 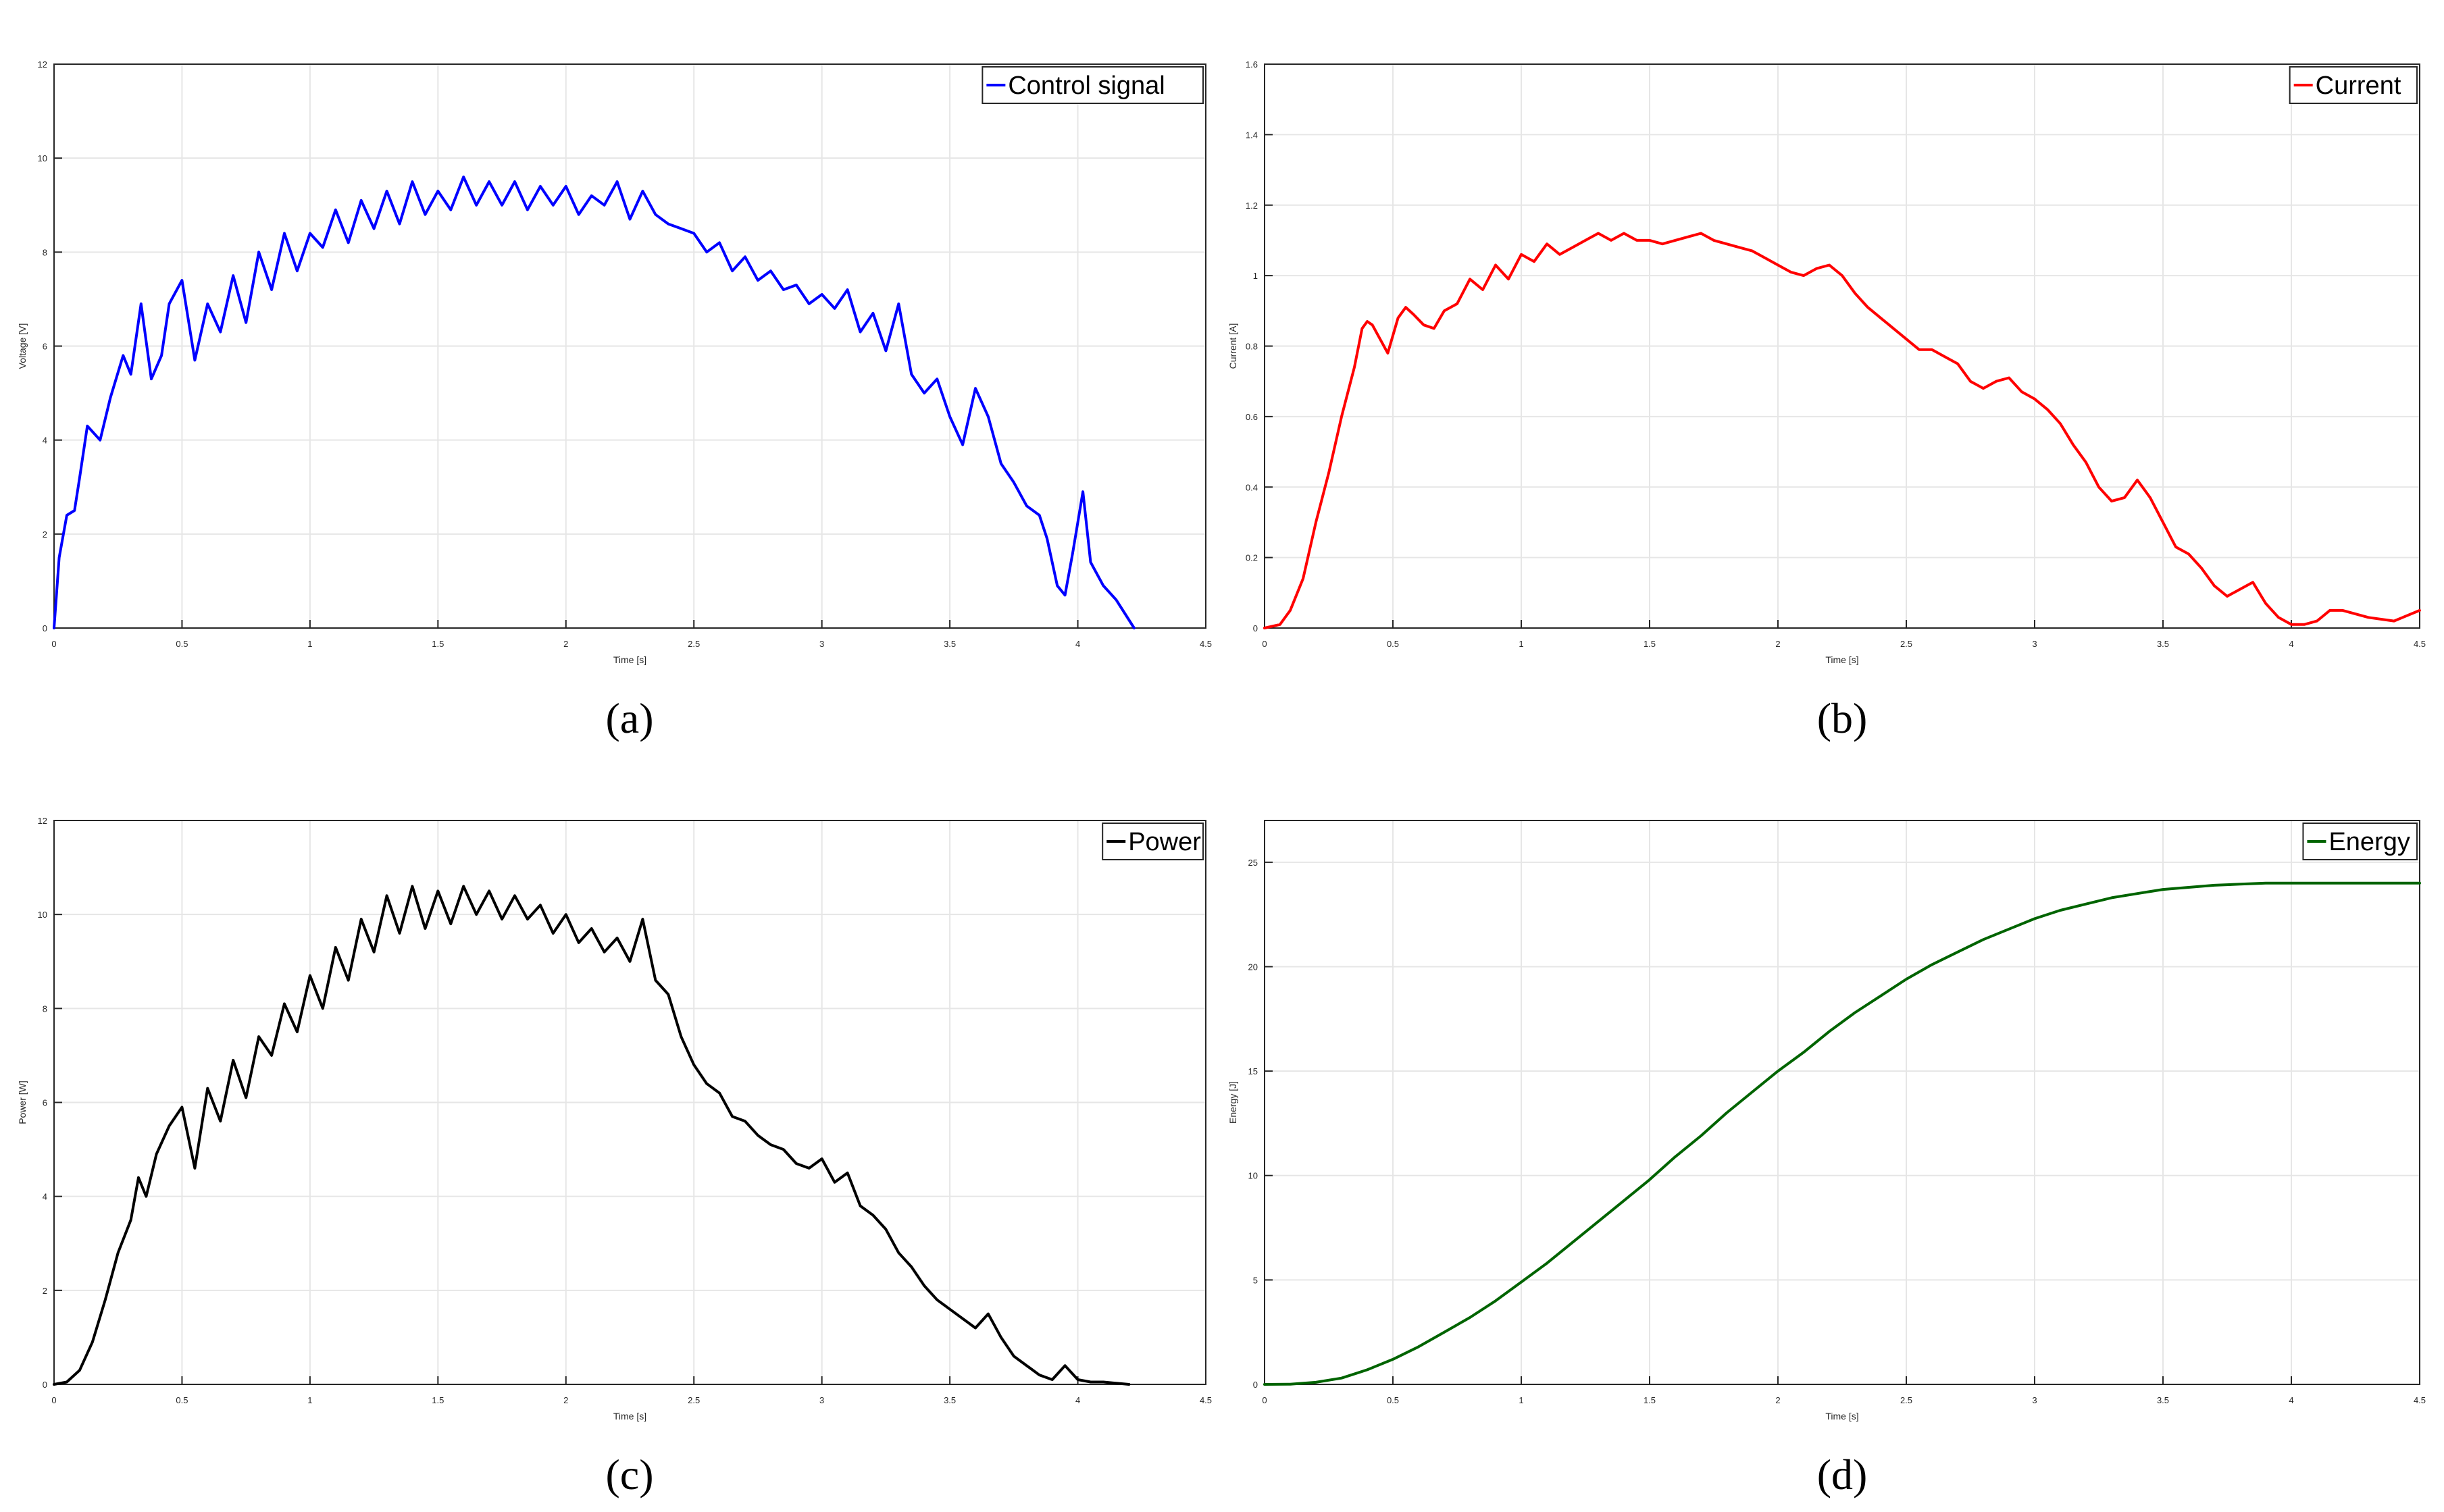 What do you see at coordinates (22, 1102) in the screenshot?
I see `y-axis-label: Power [W]` at bounding box center [22, 1102].